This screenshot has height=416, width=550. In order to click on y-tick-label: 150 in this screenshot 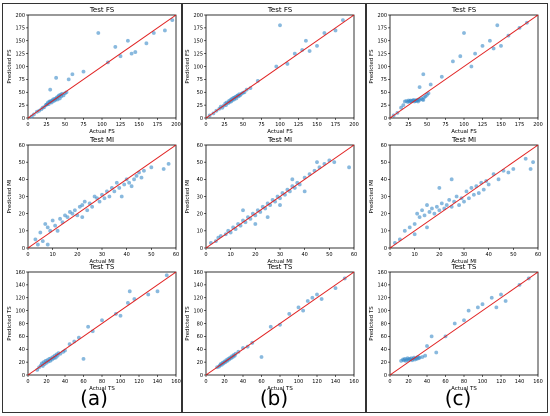, I will do `click(20, 42)`.